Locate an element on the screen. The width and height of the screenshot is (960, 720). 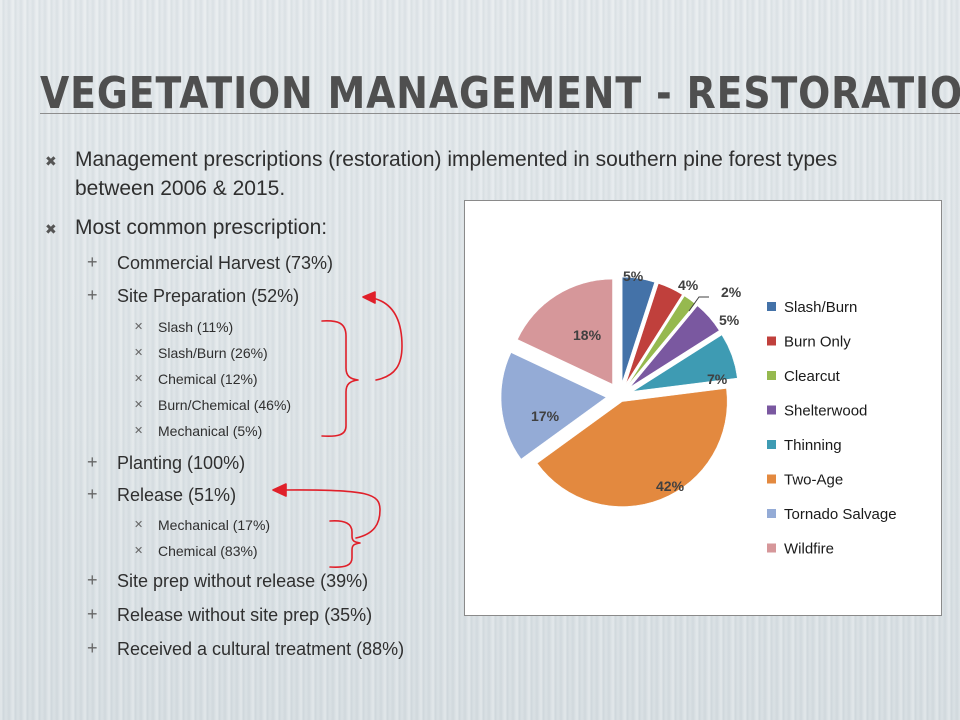
item-release-chemical: ✕ Chemical (83%) is located at coordinates (196, 551).